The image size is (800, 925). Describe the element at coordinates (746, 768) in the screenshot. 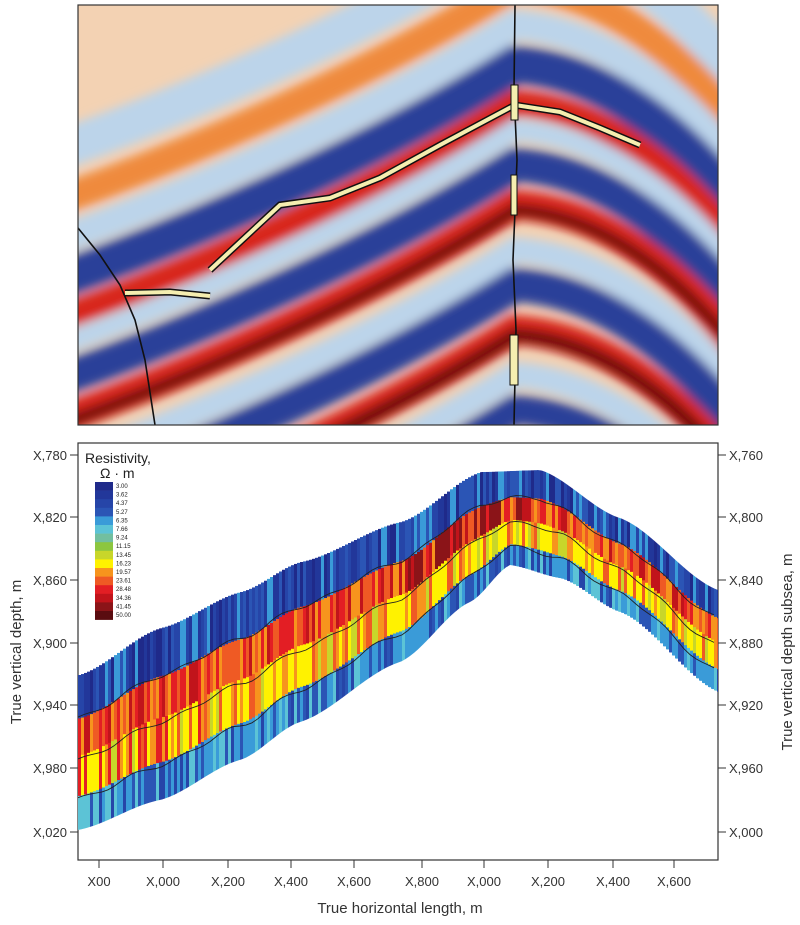

I see `y-tick-label-right: X,960` at that location.